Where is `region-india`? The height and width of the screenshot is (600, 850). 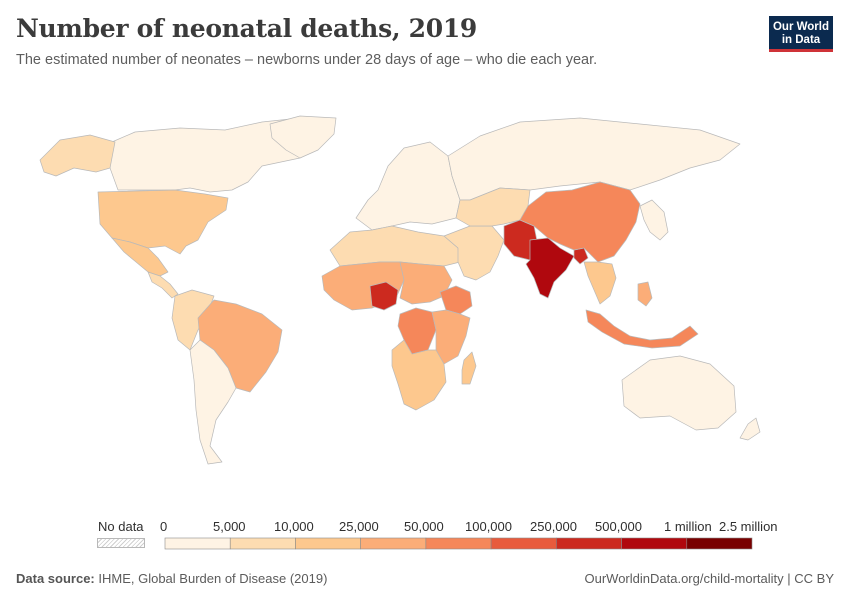
region-india is located at coordinates (550, 268).